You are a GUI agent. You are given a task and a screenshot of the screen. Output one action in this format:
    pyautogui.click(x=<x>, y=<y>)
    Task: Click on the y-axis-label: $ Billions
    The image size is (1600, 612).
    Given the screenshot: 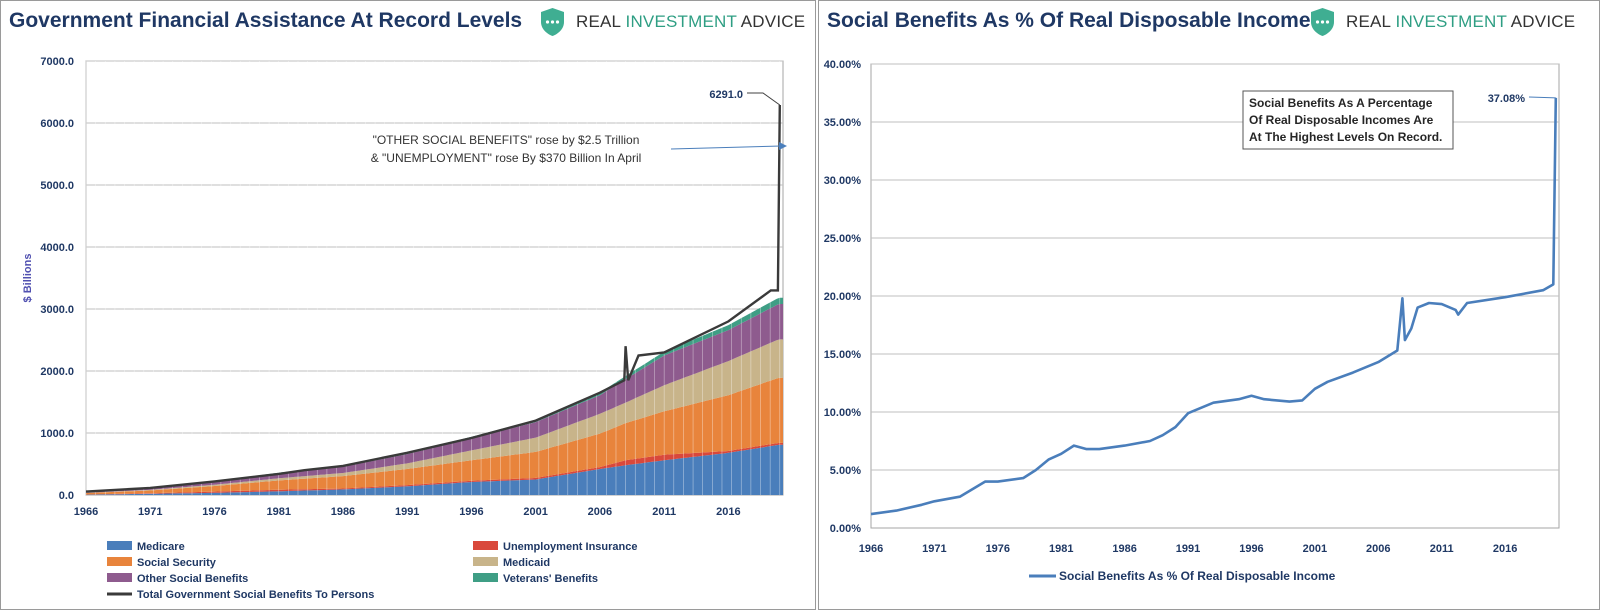 What is the action you would take?
    pyautogui.click(x=28, y=278)
    